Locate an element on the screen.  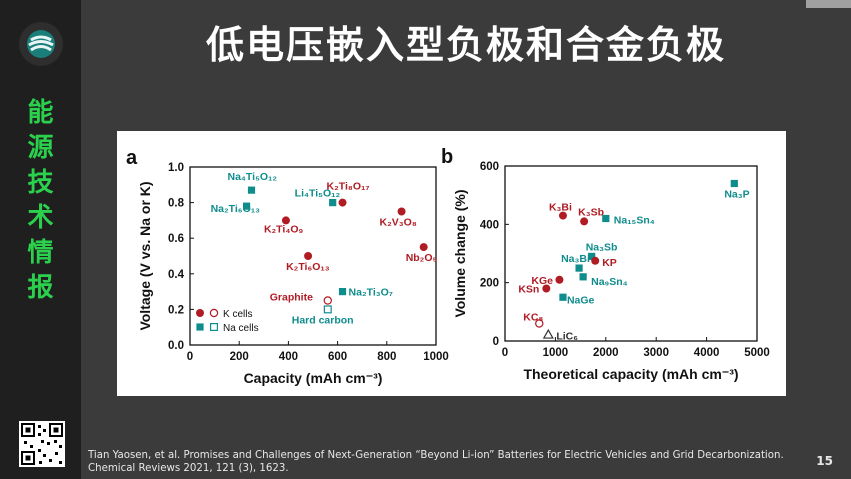
x-tick-label: 600 is located at coordinates (337, 357).